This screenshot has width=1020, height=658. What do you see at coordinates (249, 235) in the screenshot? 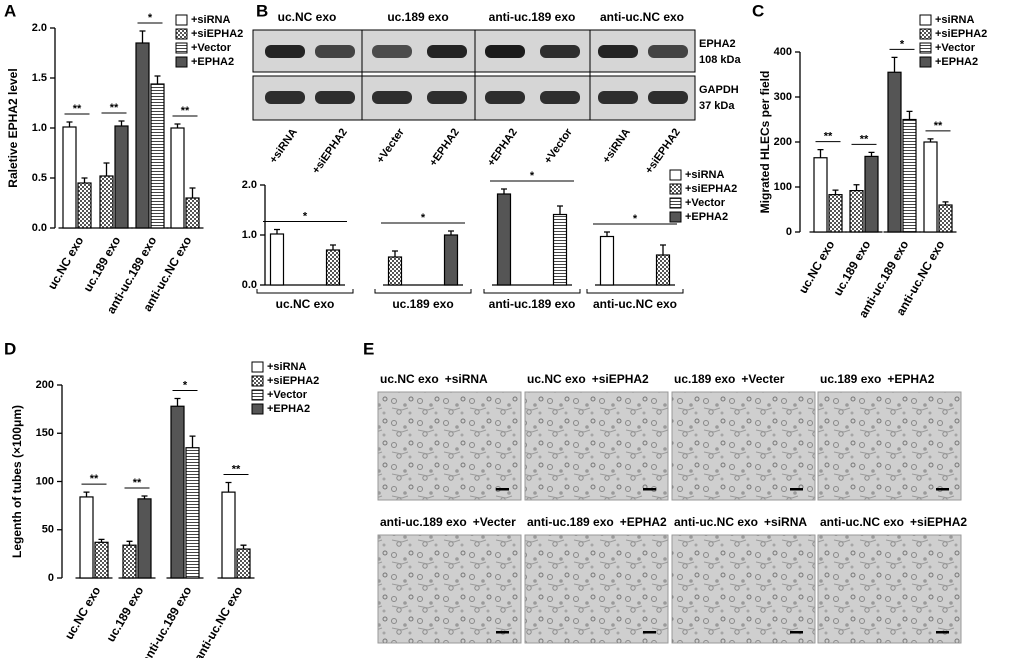
I see `y-tick-label: 1.0` at bounding box center [249, 235].